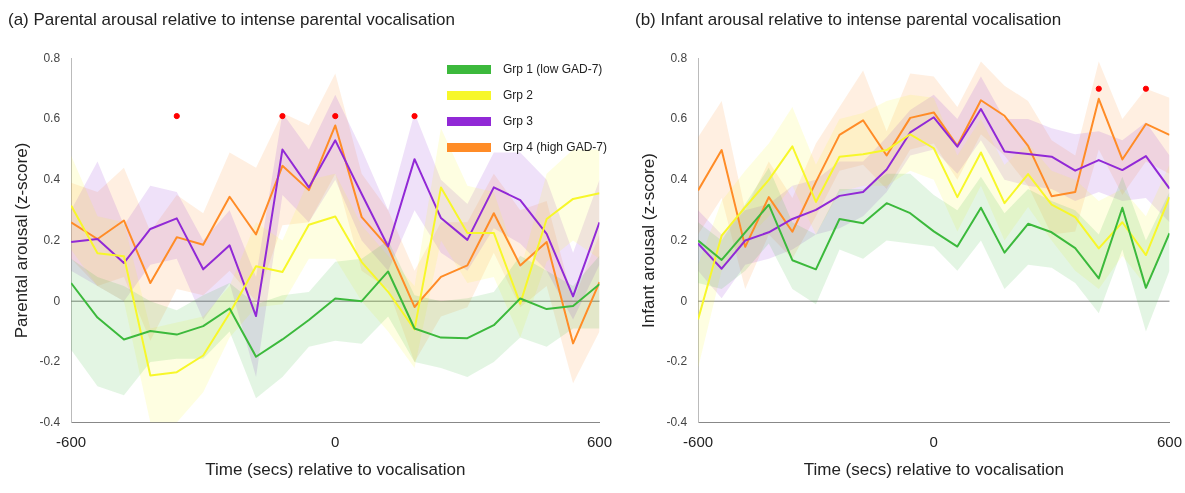 This screenshot has height=493, width=1185. What do you see at coordinates (552, 69) in the screenshot?
I see `legend-label: Grp 1 (low GAD-7)` at bounding box center [552, 69].